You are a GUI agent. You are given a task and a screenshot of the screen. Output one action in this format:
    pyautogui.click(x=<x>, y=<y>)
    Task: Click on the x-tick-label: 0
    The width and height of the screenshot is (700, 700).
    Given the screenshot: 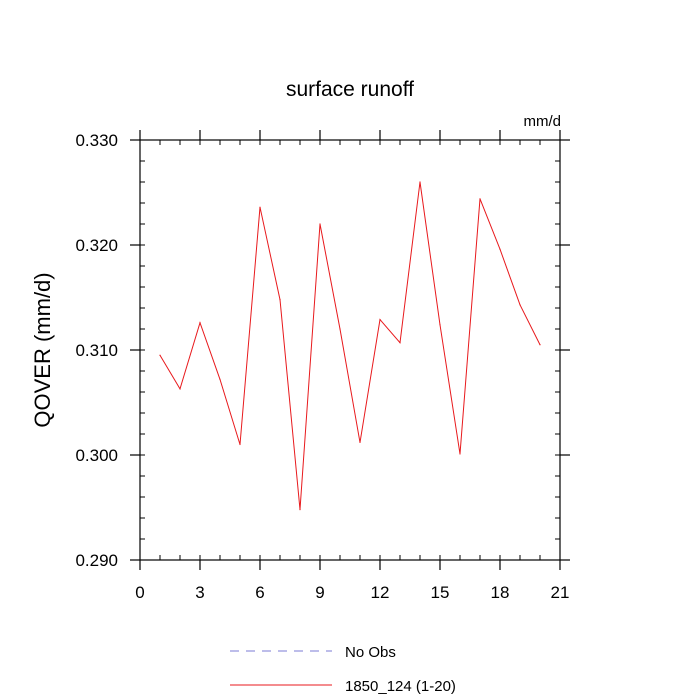 What is the action you would take?
    pyautogui.click(x=139, y=592)
    